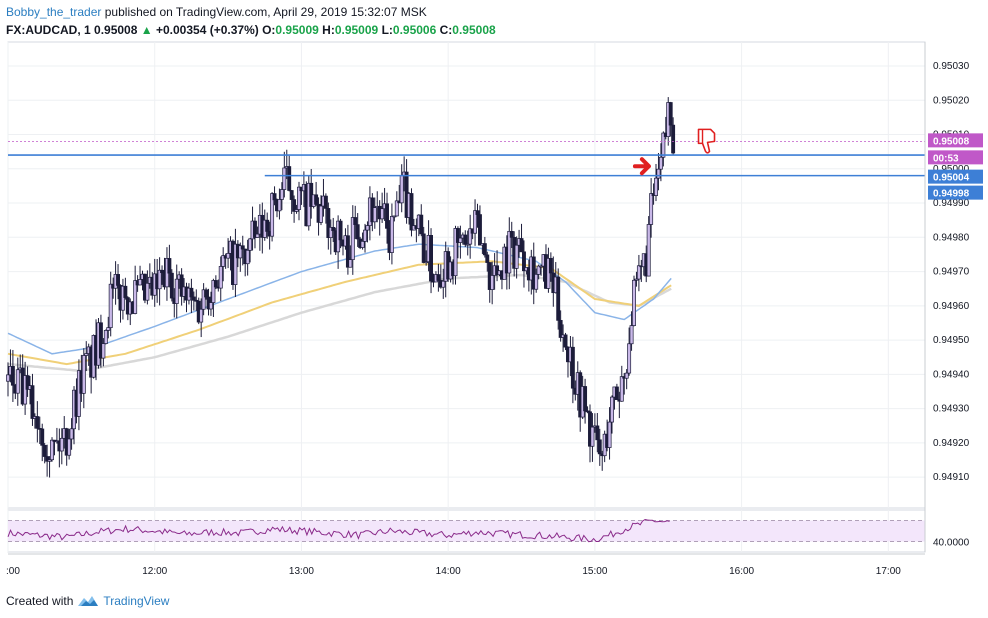 This screenshot has width=988, height=618. What do you see at coordinates (951, 169) in the screenshot?
I see `price-tick-label: 0.95000` at bounding box center [951, 169].